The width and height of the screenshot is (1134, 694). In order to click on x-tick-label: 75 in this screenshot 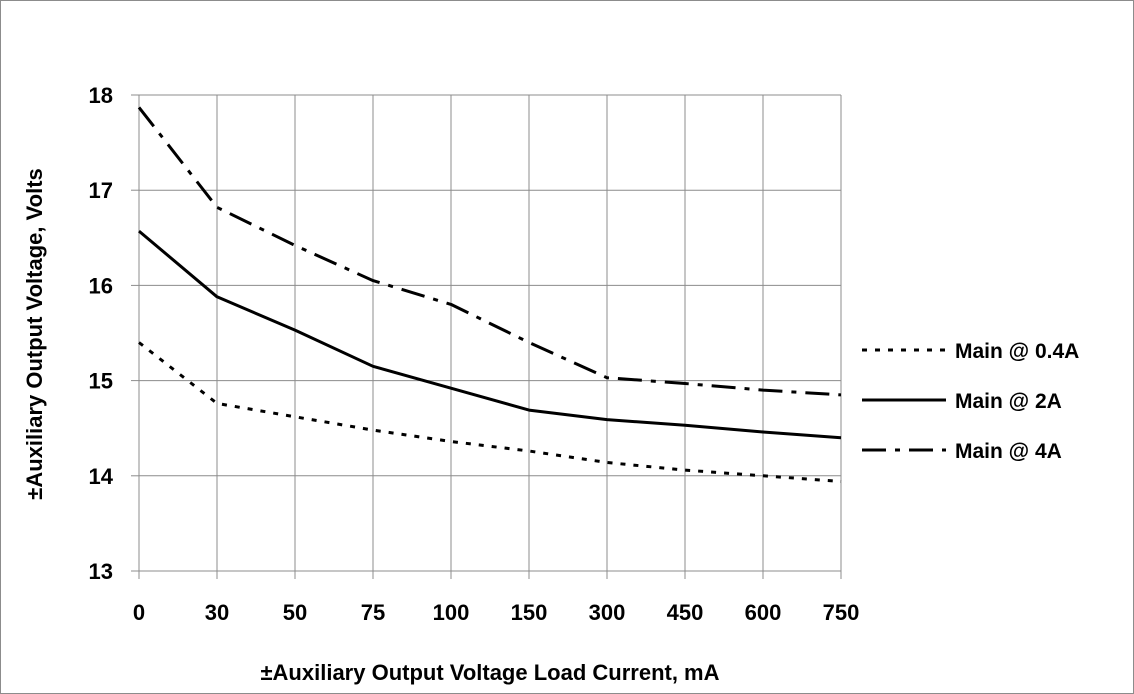, I will do `click(373, 612)`.